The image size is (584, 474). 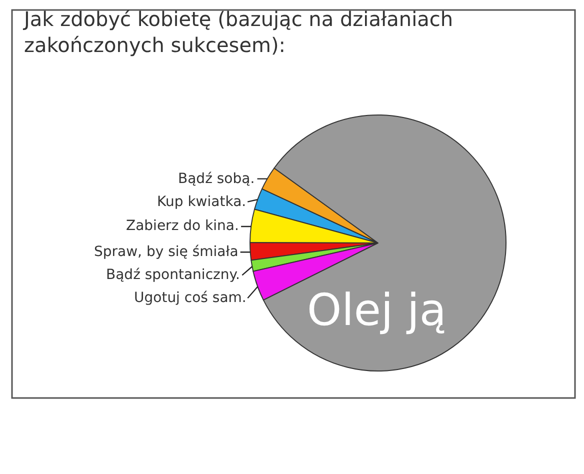 What do you see at coordinates (376, 310) in the screenshot?
I see `slice-label: Olej ją` at bounding box center [376, 310].